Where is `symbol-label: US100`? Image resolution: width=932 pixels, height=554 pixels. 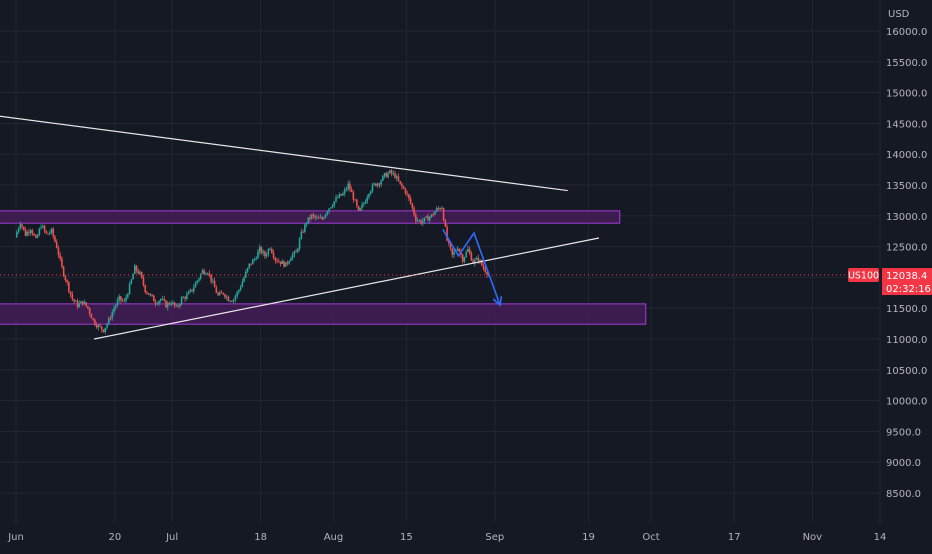 symbol-label: US100 is located at coordinates (863, 276).